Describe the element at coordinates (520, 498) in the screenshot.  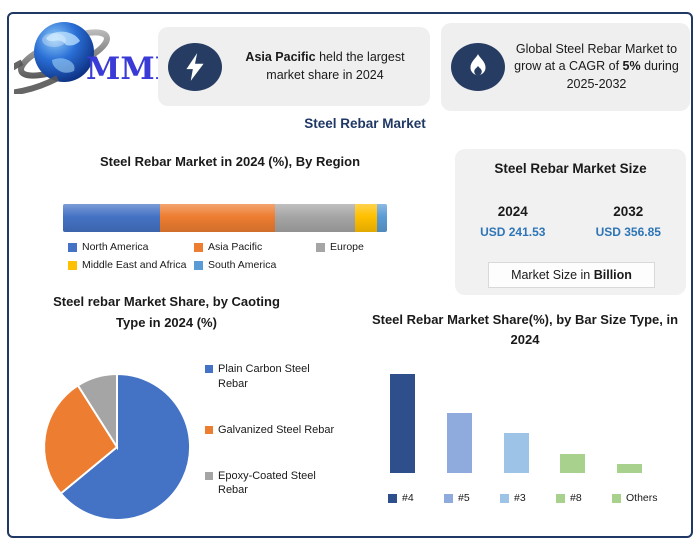
I see `legend-label: #3` at that location.